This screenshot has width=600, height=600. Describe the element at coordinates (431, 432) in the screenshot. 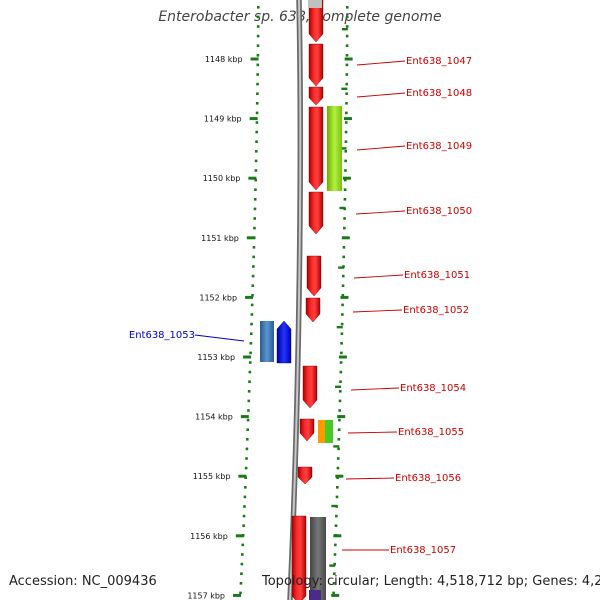

I see `gene-label-ent638_1055: Ent638_1055` at that location.